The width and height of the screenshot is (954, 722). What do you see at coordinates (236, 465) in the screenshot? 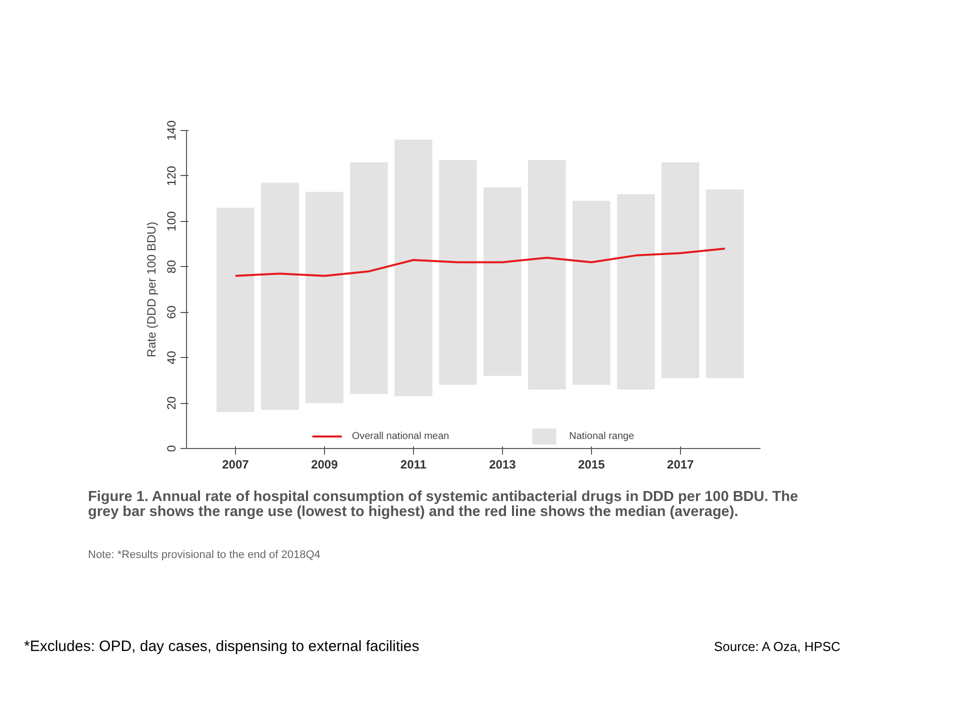
I see `x-tick-label: 2007` at bounding box center [236, 465].